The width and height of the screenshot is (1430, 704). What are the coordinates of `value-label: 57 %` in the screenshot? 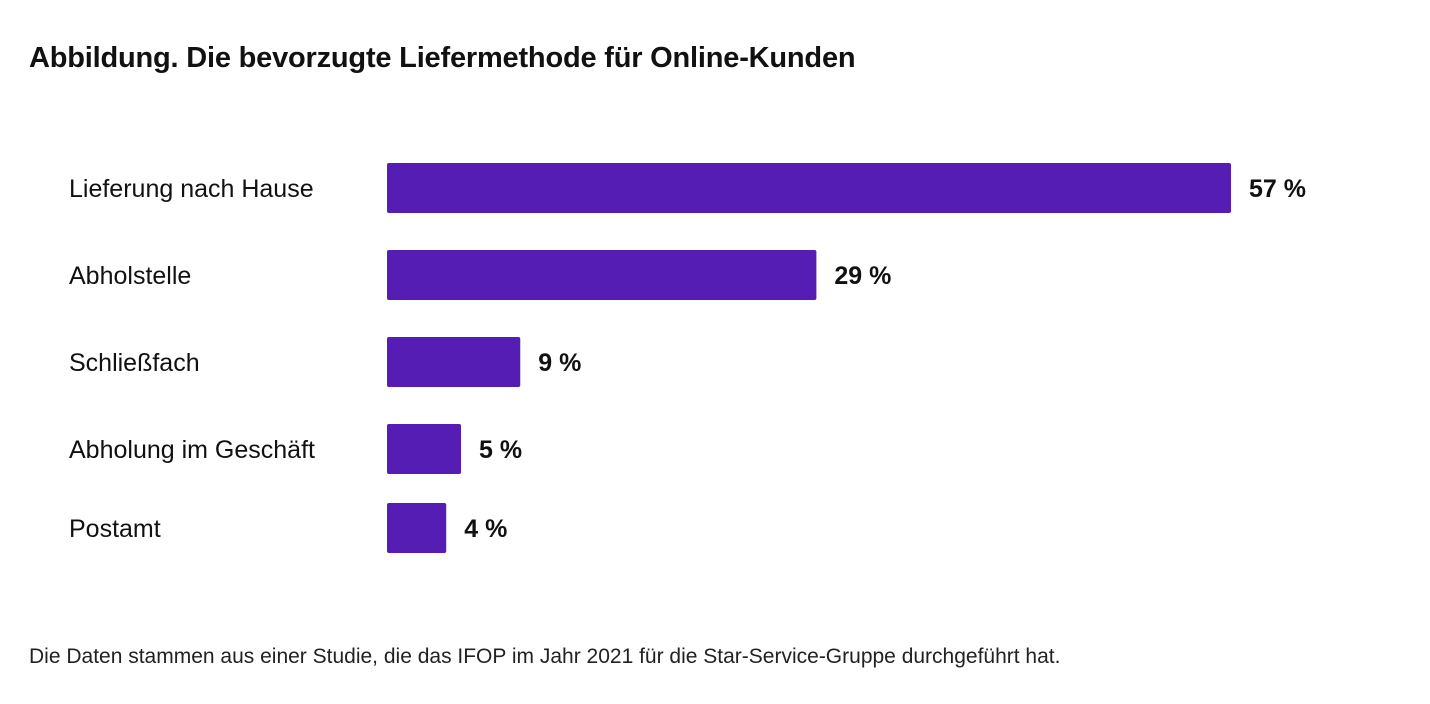 It's located at (1277, 189).